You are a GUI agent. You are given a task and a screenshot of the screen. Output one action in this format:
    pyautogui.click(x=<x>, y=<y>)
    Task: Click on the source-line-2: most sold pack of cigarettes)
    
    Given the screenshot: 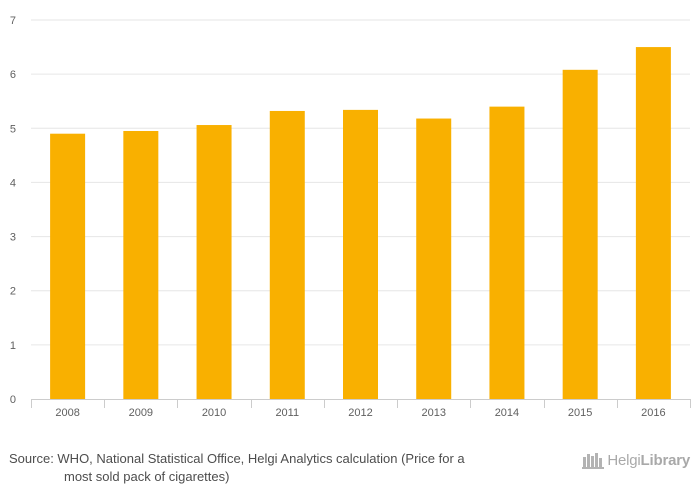 What is the action you would take?
    pyautogui.click(x=147, y=476)
    